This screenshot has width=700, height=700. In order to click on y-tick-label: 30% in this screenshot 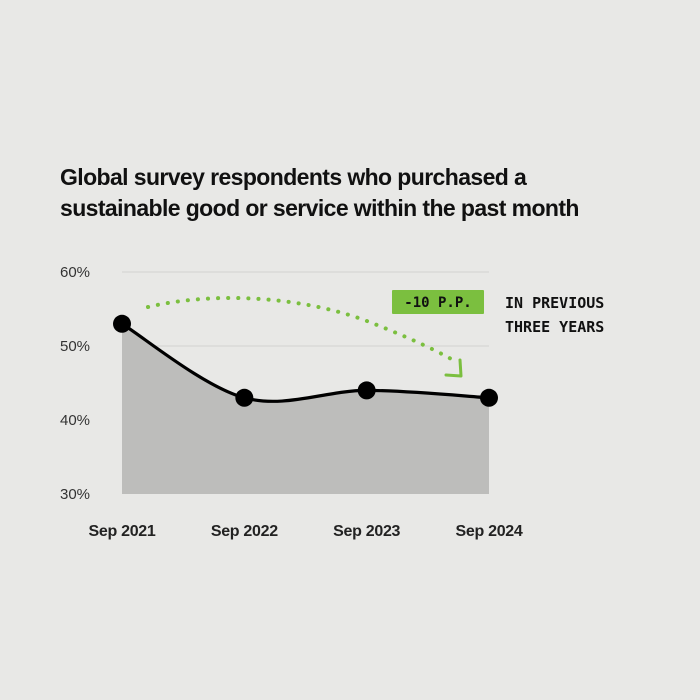, I will do `click(75, 494)`.